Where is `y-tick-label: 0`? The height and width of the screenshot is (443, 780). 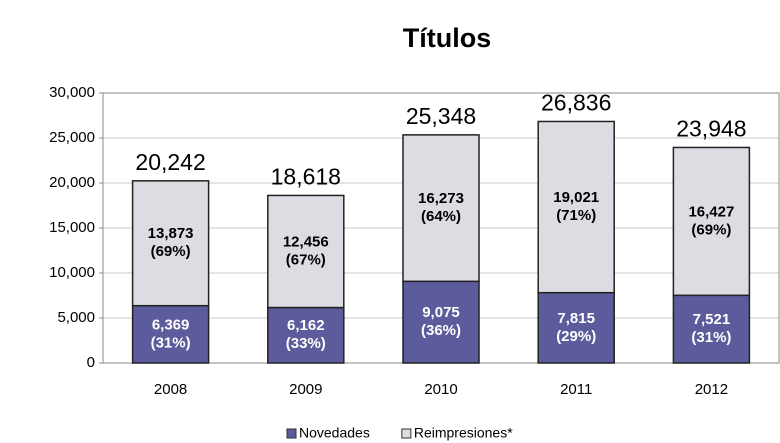
y-tick-label: 0 is located at coordinates (91, 362).